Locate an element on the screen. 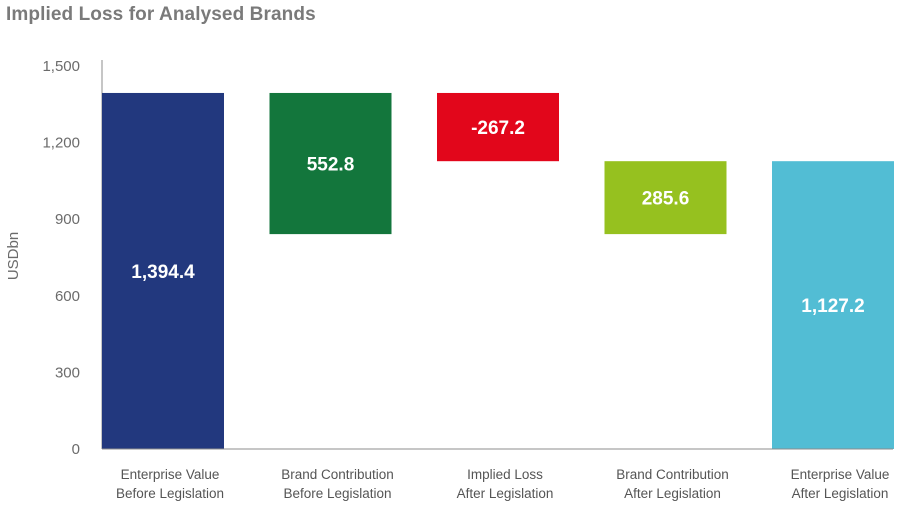  y-tick-label: 900 is located at coordinates (67, 219).